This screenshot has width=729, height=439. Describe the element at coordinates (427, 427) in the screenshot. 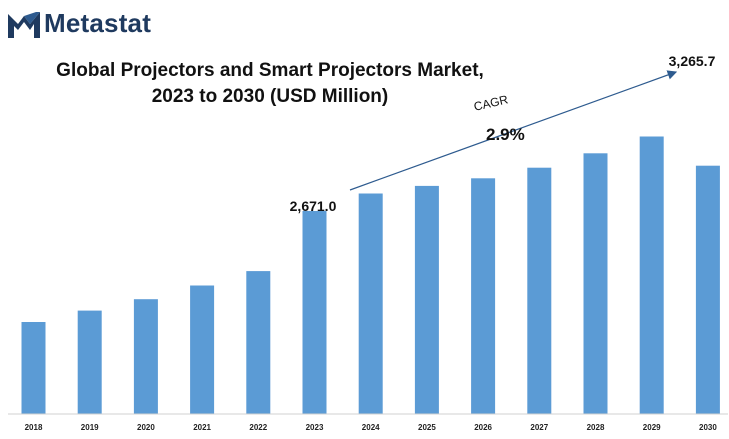

I see `x-tick-label-2025: 2025` at that location.